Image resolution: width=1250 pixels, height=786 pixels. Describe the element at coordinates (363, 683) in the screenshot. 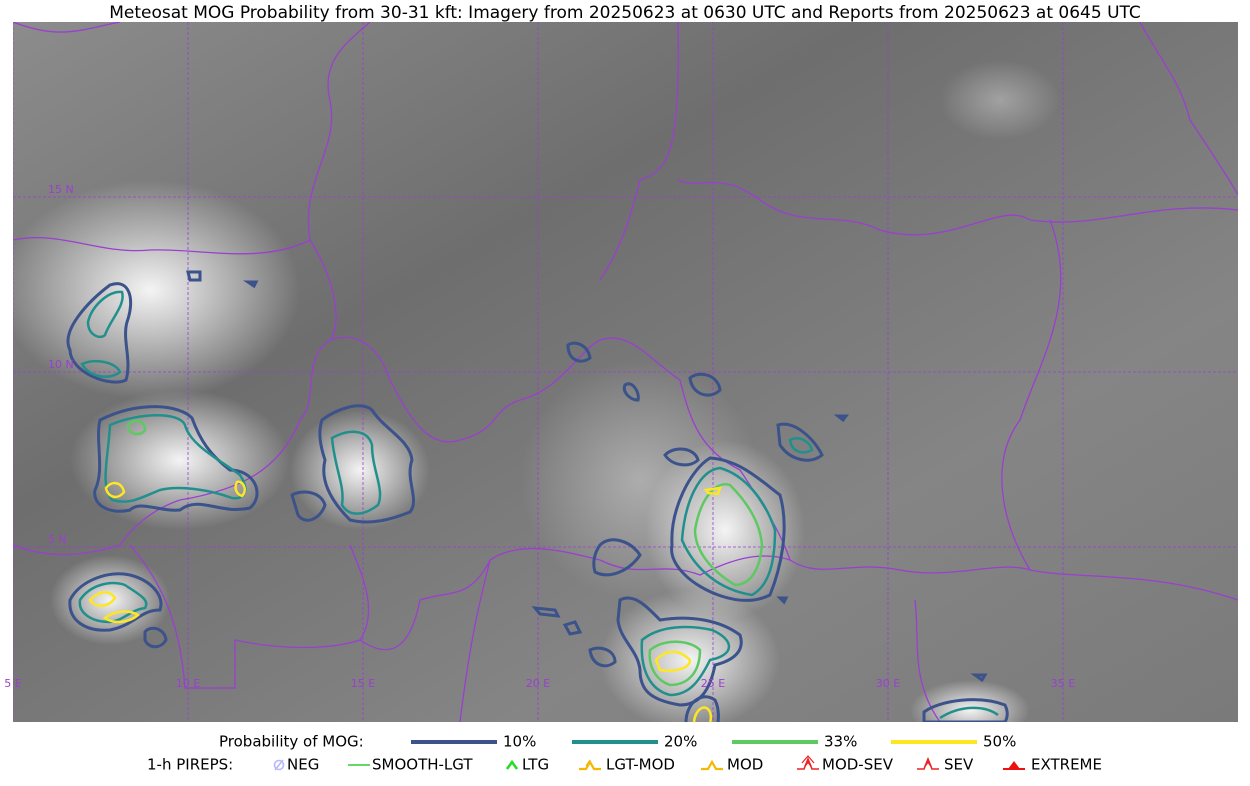

I see `lon-label: 15 E` at that location.